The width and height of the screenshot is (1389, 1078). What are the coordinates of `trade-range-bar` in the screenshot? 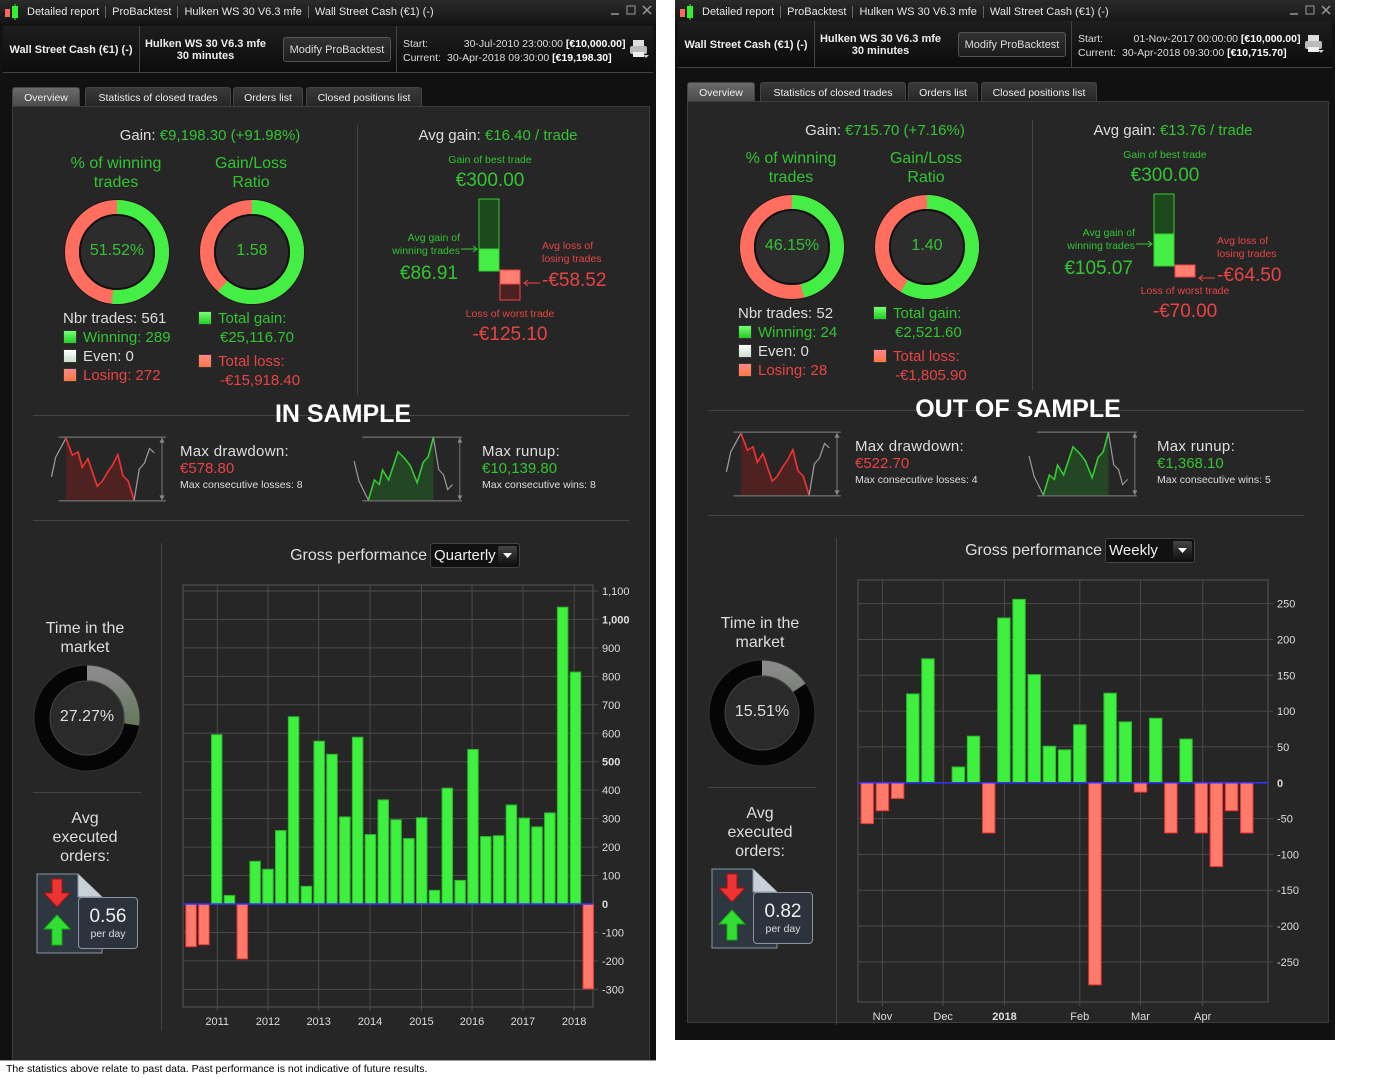 It's located at (1174, 235).